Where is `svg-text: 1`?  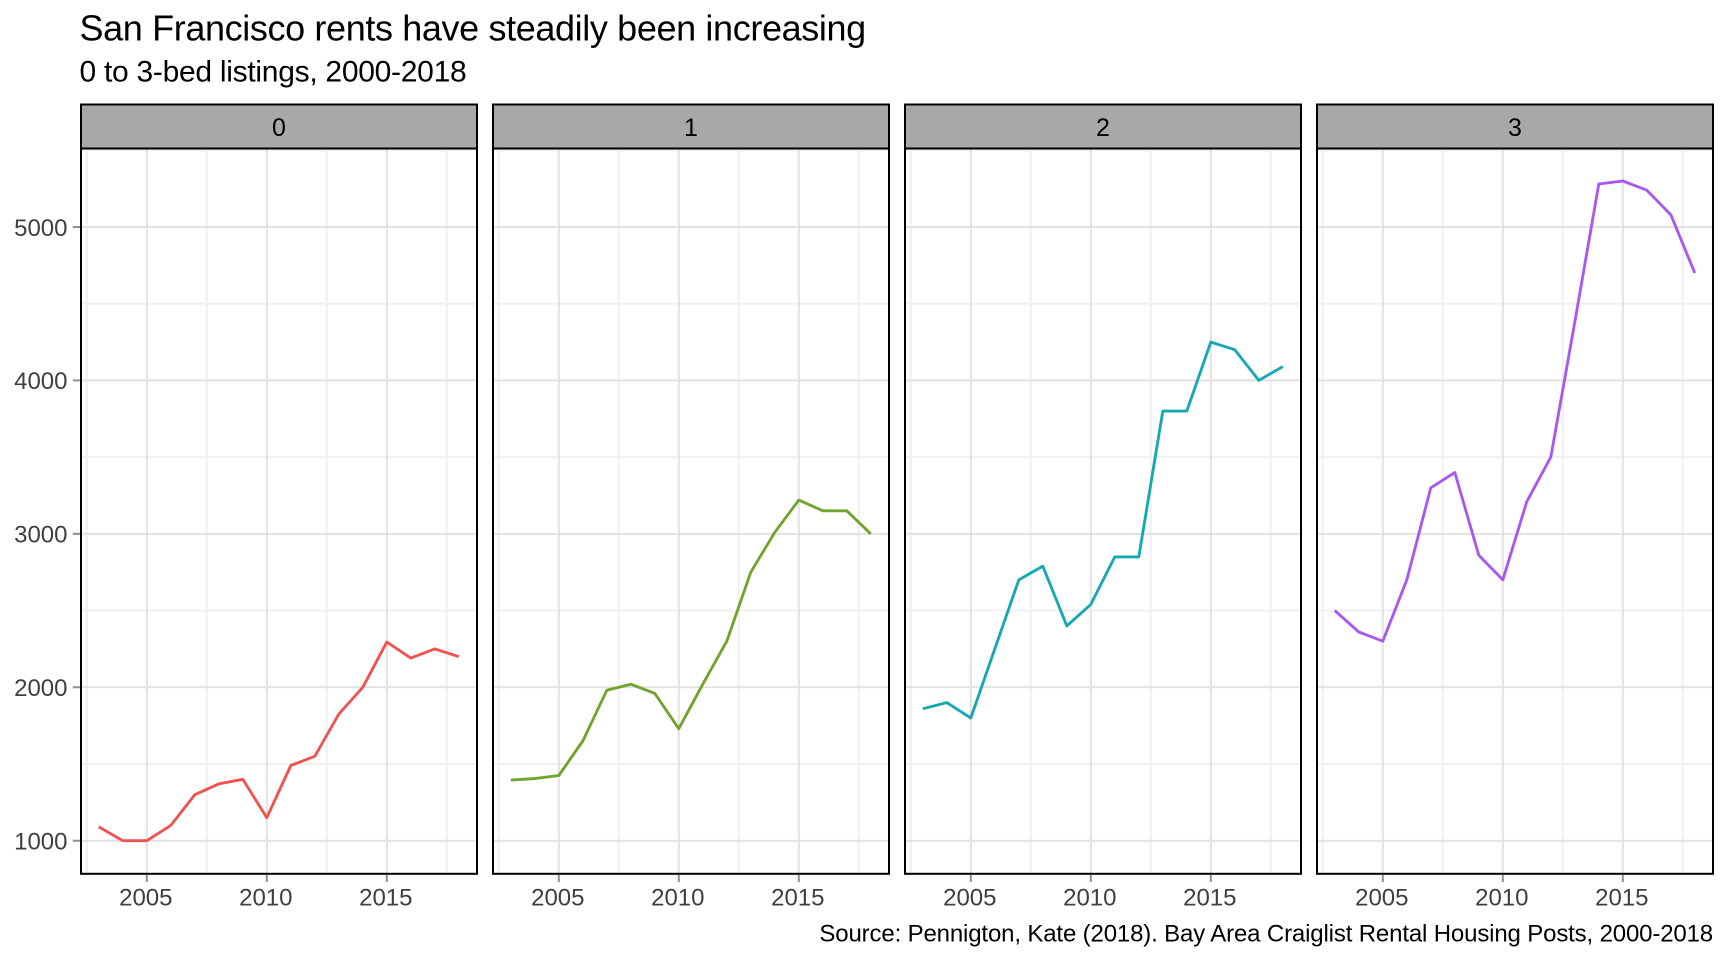 svg-text: 1 is located at coordinates (691, 128).